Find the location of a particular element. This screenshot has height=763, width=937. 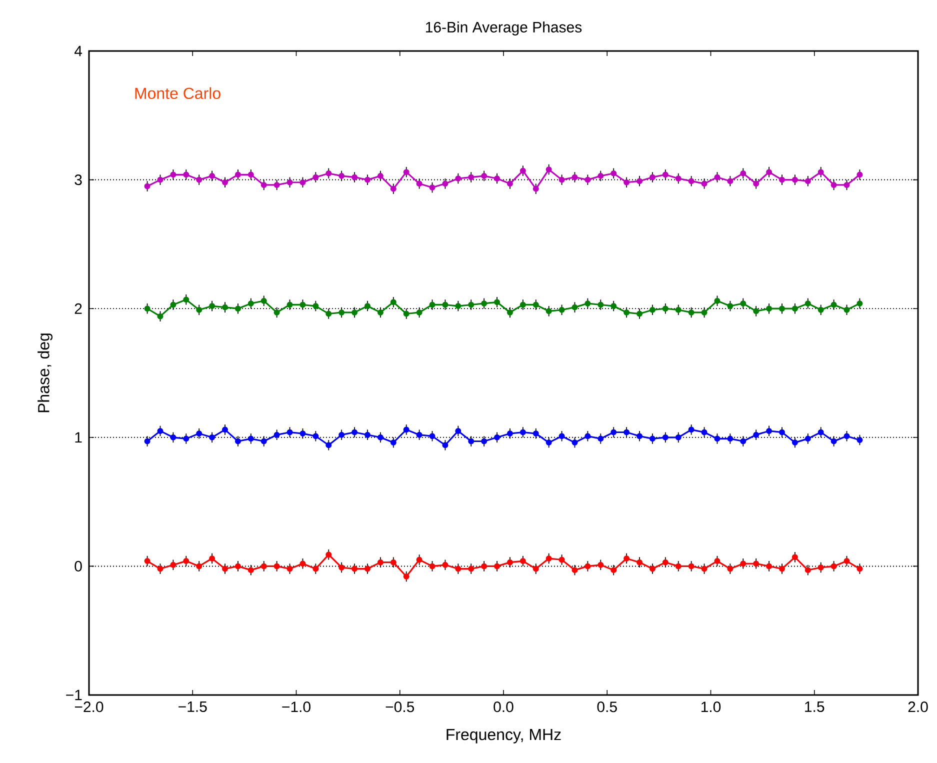

y-tick-label: 2 is located at coordinates (78, 308).